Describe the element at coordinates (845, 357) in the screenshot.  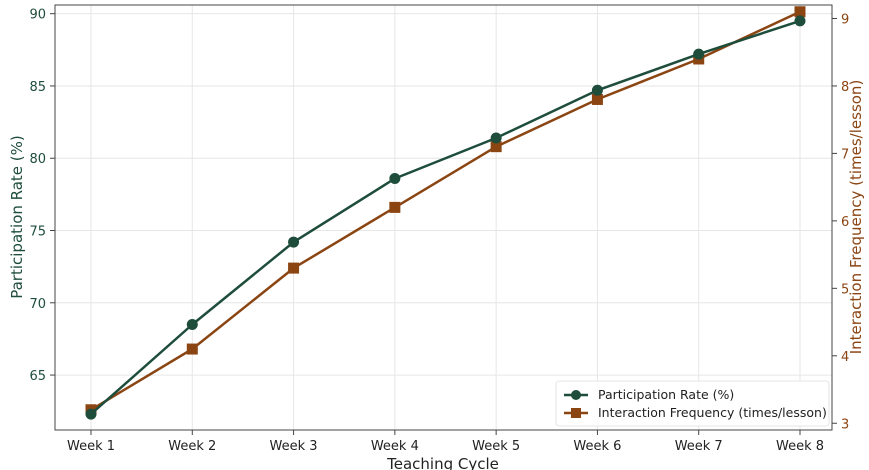
I see `right-y-tick-label: 4` at that location.